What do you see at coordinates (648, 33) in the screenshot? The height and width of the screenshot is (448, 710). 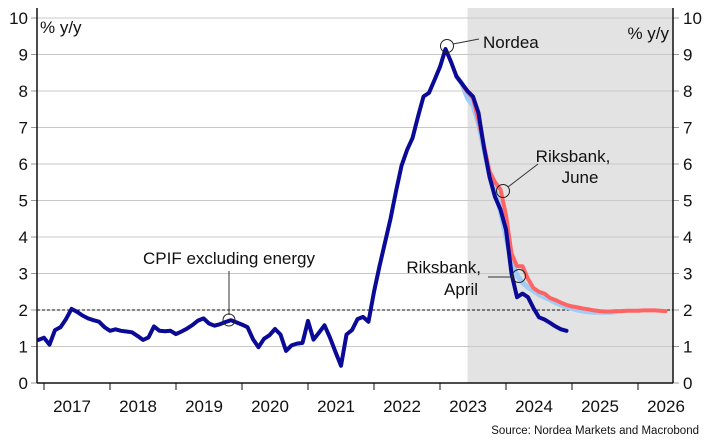 I see `y-axis-label-right: % y/y` at bounding box center [648, 33].